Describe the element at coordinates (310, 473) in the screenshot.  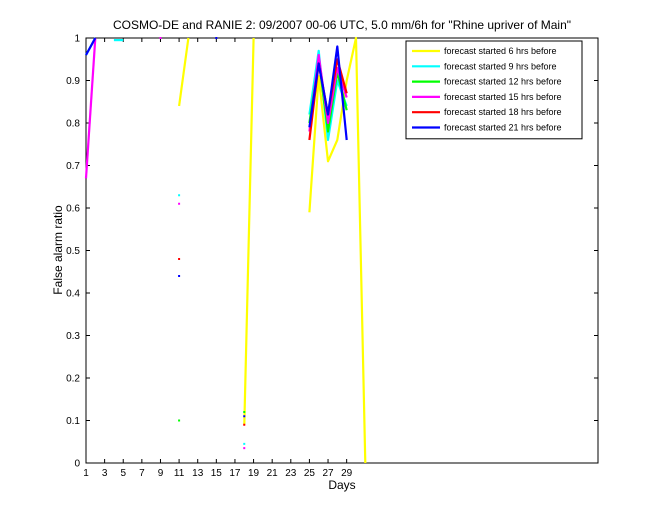
I see `x-tick-label: 25` at that location.